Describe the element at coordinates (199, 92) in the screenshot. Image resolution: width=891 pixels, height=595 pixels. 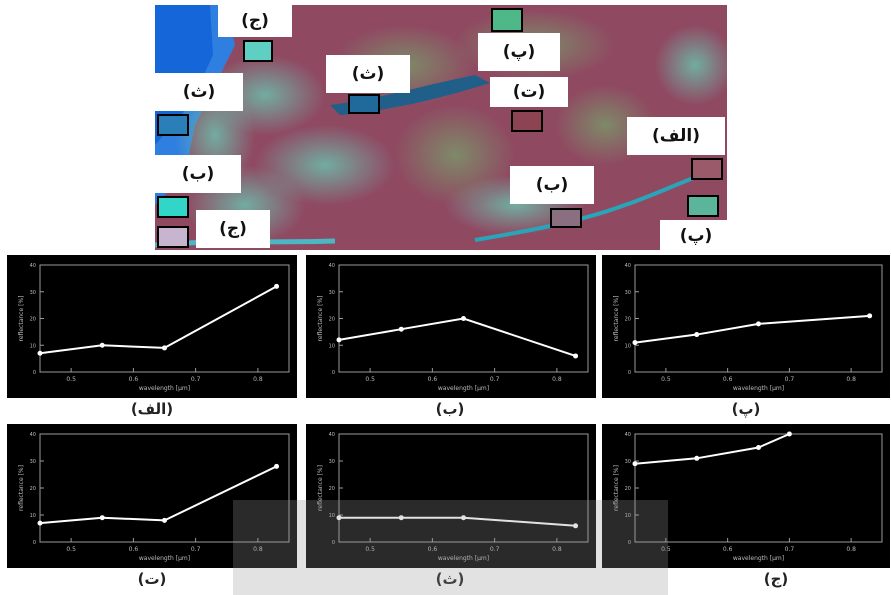
I see `image-label-se-left: (ث)` at that location.